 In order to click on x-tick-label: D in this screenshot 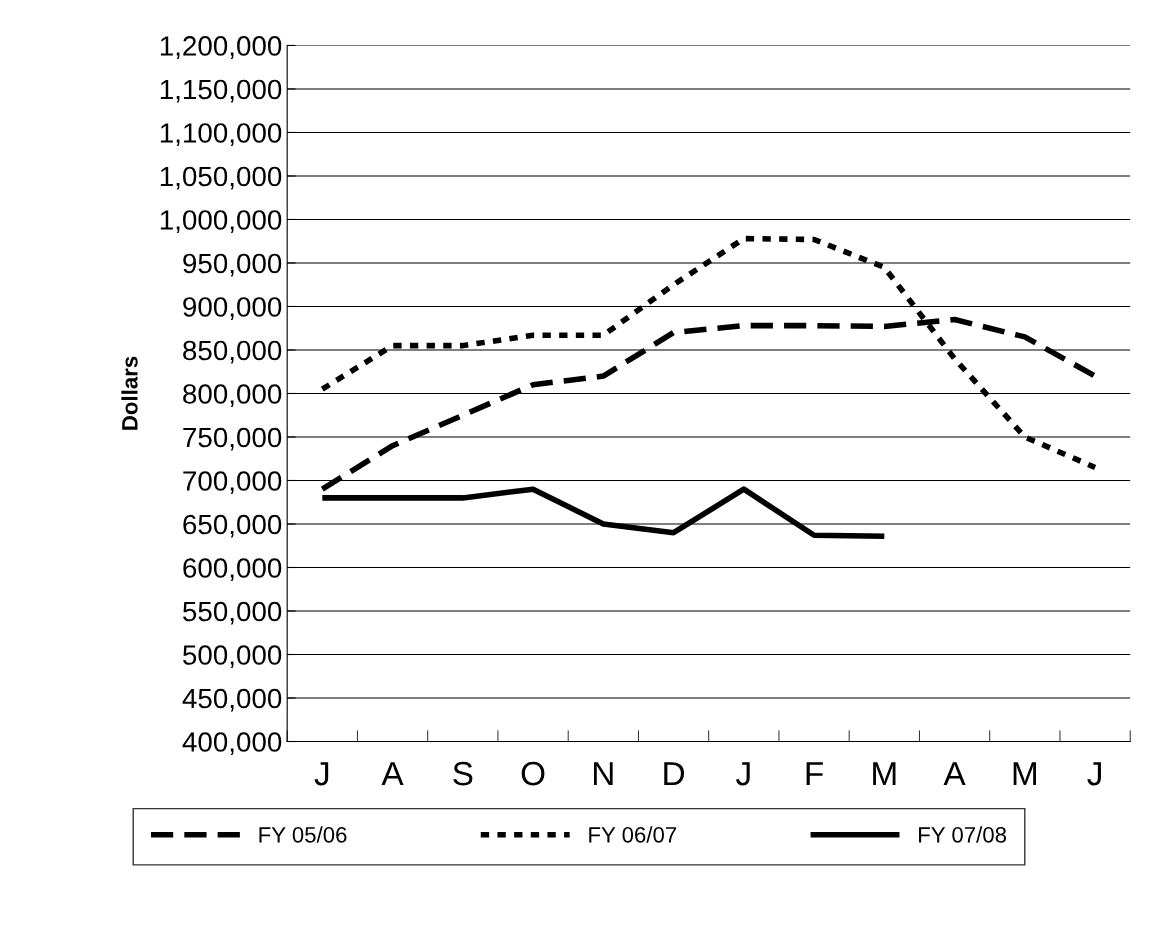, I will do `click(674, 774)`.